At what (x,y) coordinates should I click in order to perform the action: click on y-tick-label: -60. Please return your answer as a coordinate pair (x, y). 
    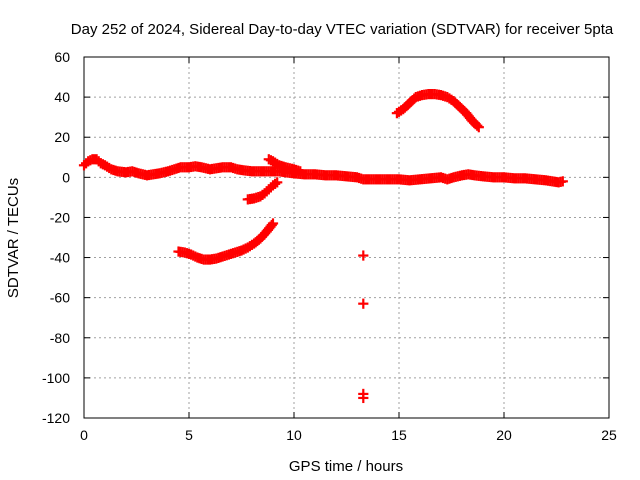
    Looking at the image, I should click on (60, 298).